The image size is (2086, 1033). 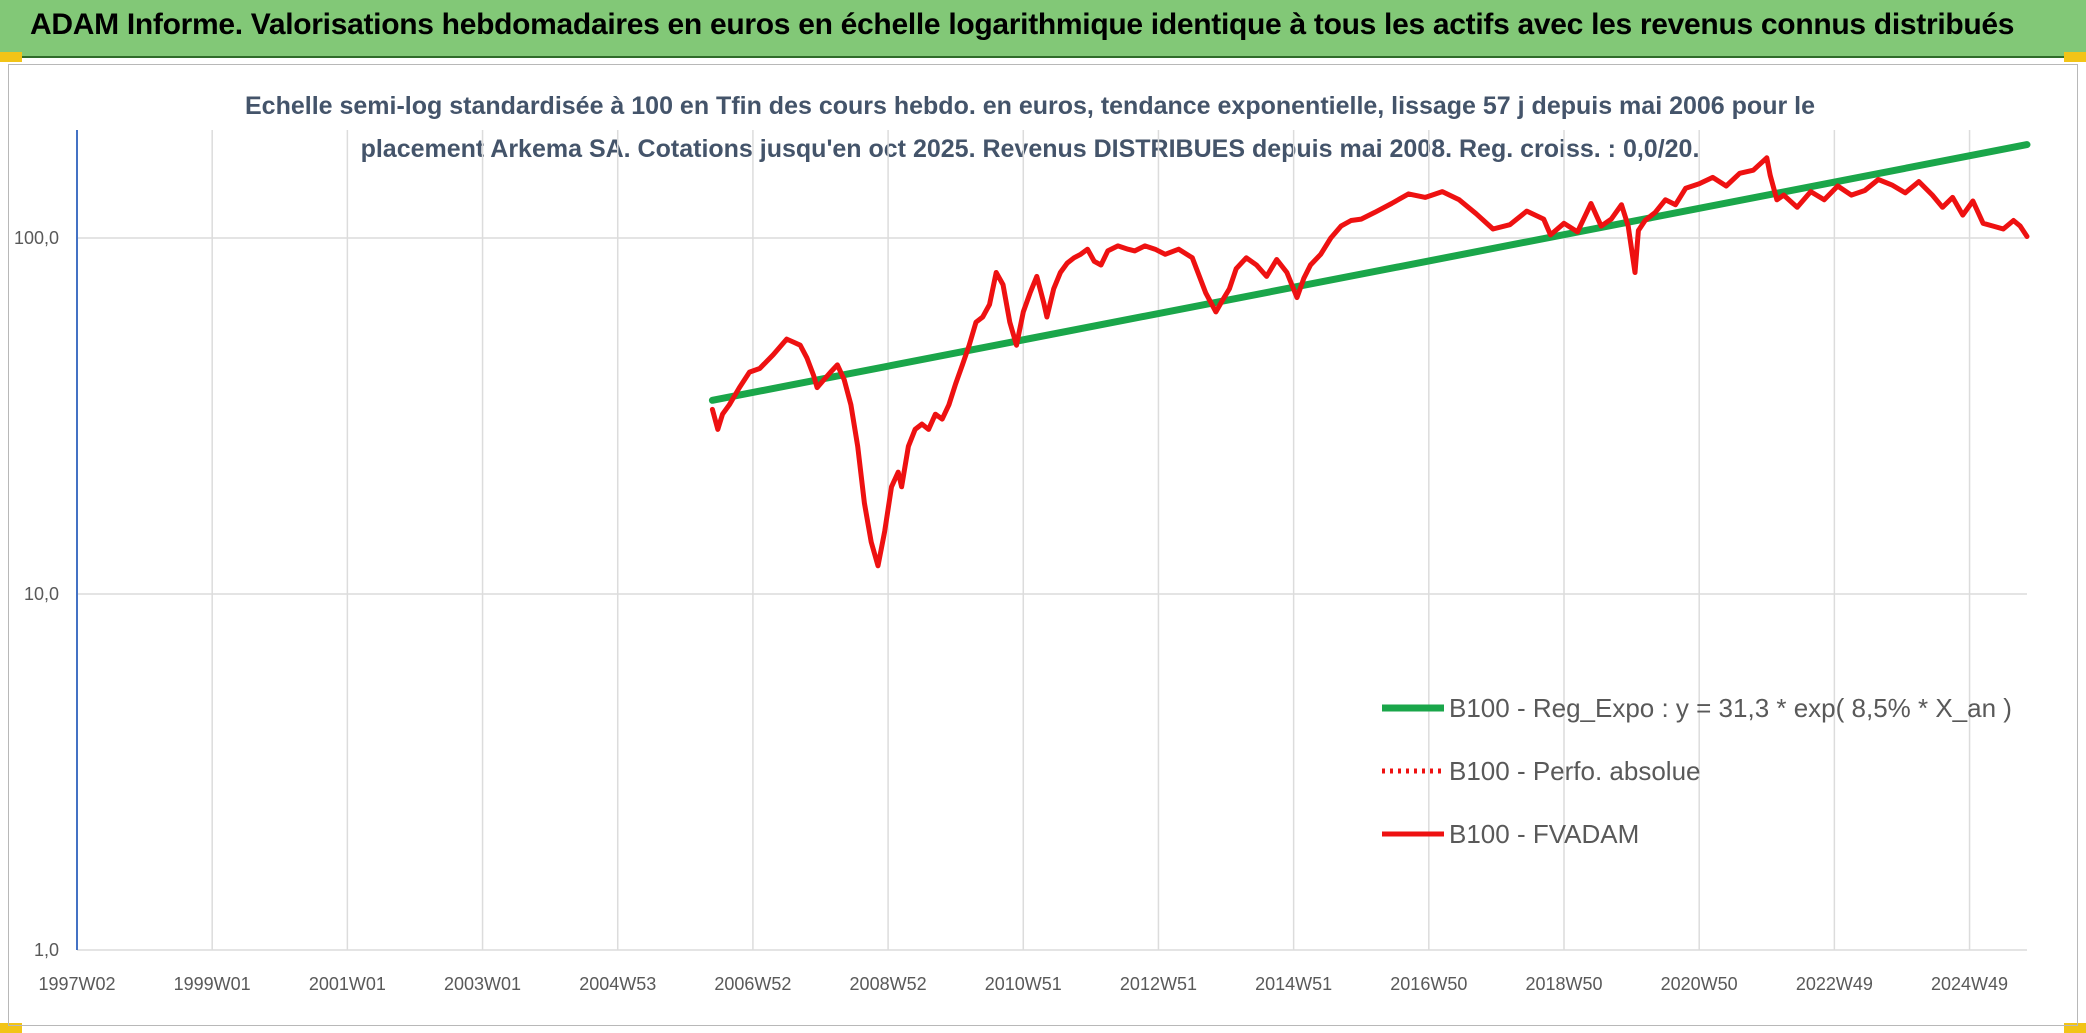 What do you see at coordinates (1575, 771) in the screenshot?
I see `legend-label: B100 - Perfo. absolue` at bounding box center [1575, 771].